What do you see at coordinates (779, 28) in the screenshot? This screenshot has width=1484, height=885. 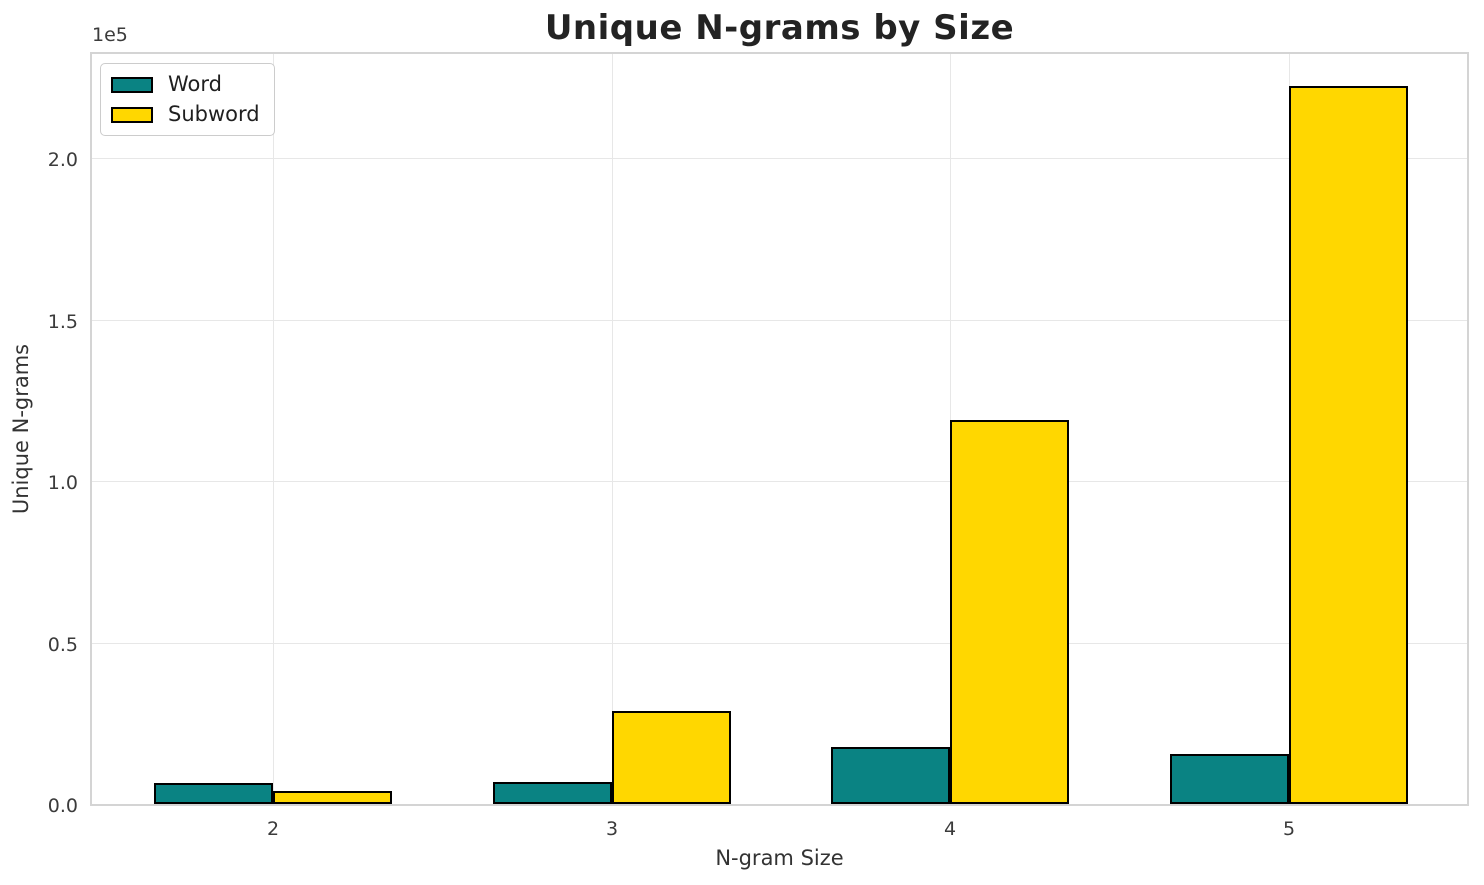 I see `chart-title: Unique N-grams by Size` at bounding box center [779, 28].